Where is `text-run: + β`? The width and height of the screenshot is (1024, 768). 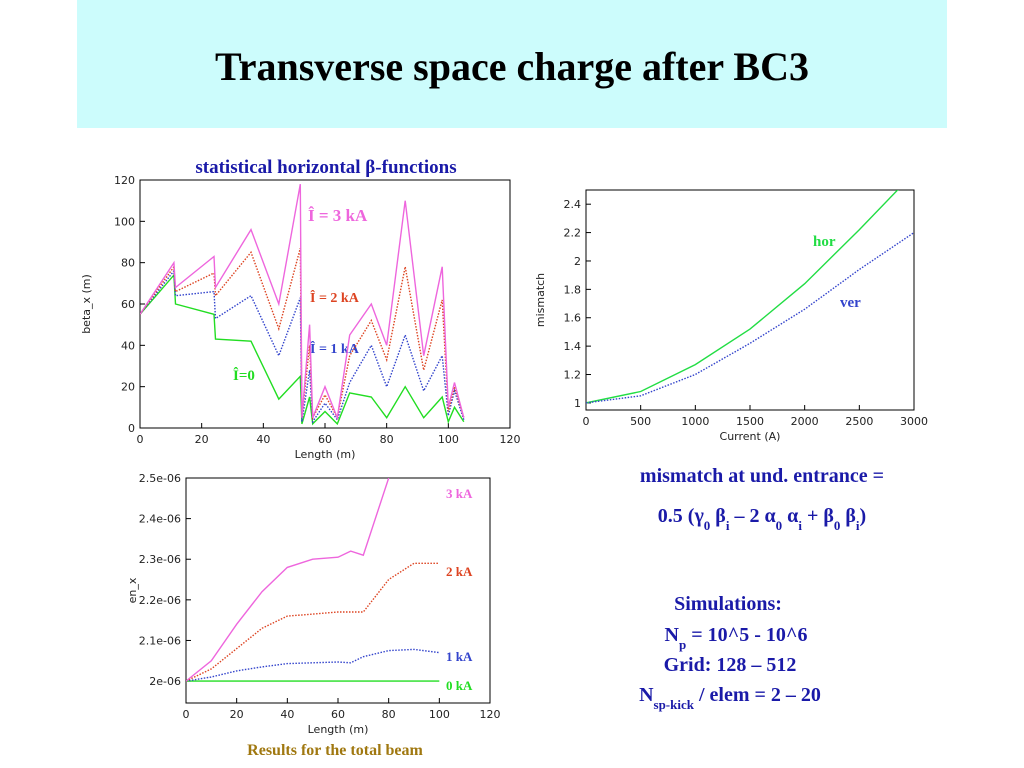 text-run: + β is located at coordinates (818, 516).